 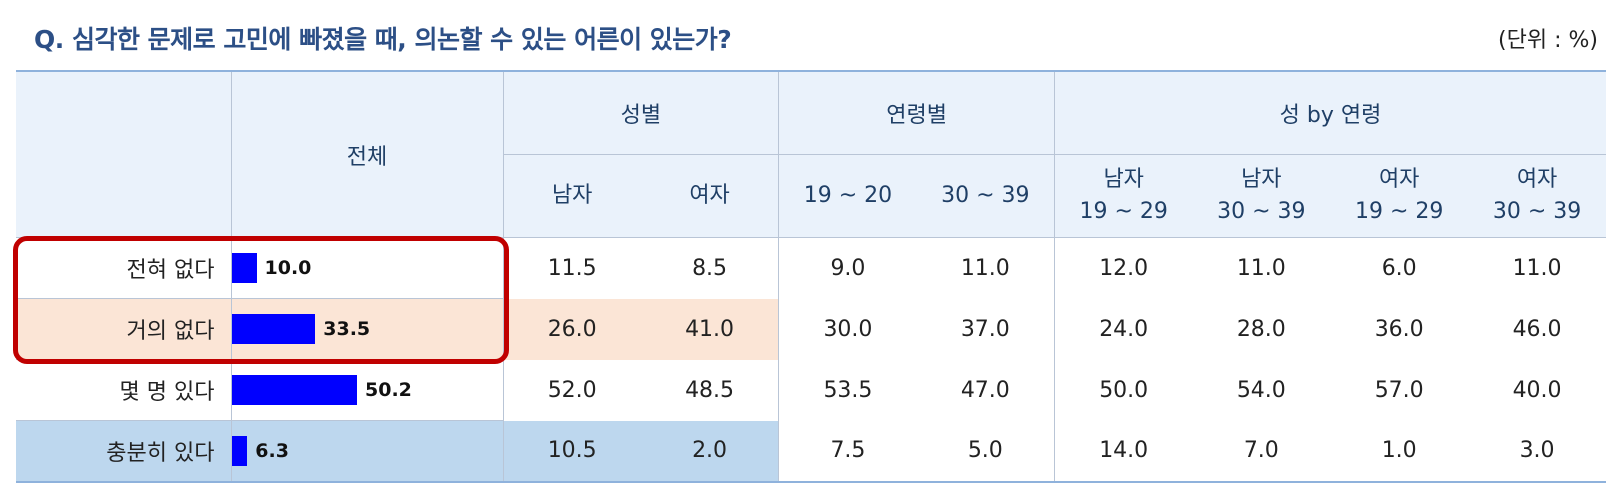 I want to click on header-corner, so click(x=123, y=154).